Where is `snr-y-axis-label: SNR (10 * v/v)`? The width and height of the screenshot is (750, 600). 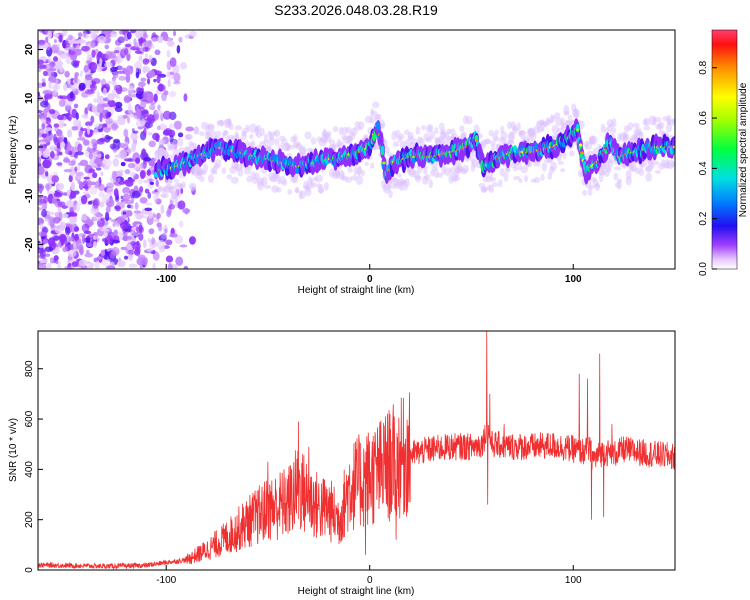 snr-y-axis-label: SNR (10 * v/v) is located at coordinates (13, 450).